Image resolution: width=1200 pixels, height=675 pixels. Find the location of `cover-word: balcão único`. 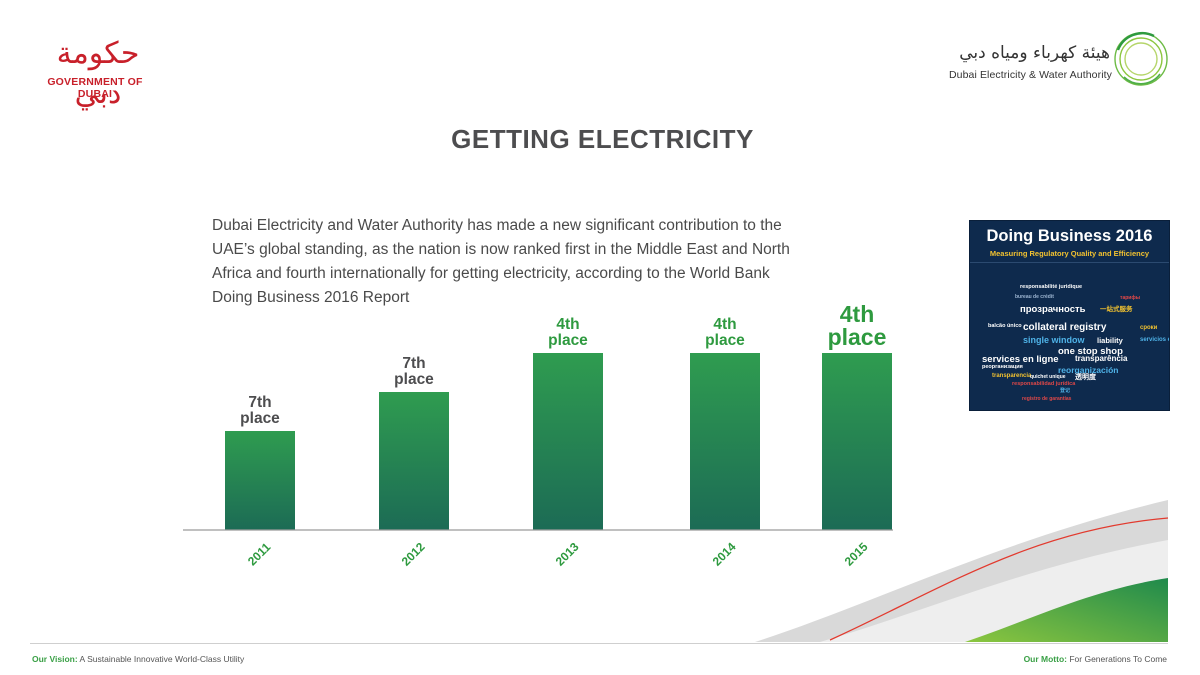

cover-word: balcão único is located at coordinates (1005, 326).